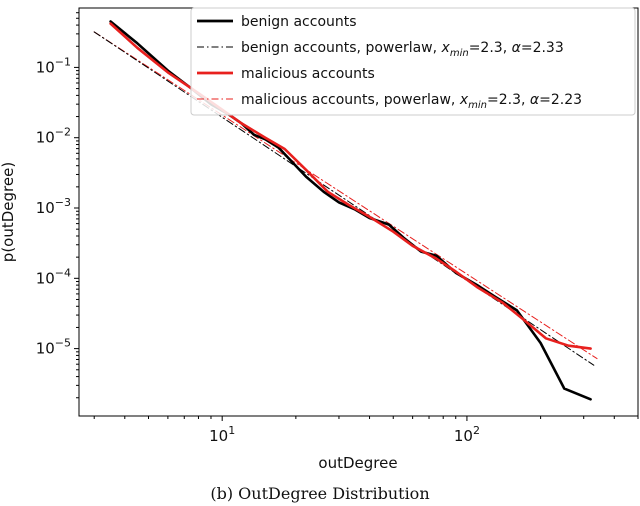  I want to click on x-axis-label: outDegree, so click(357, 463).